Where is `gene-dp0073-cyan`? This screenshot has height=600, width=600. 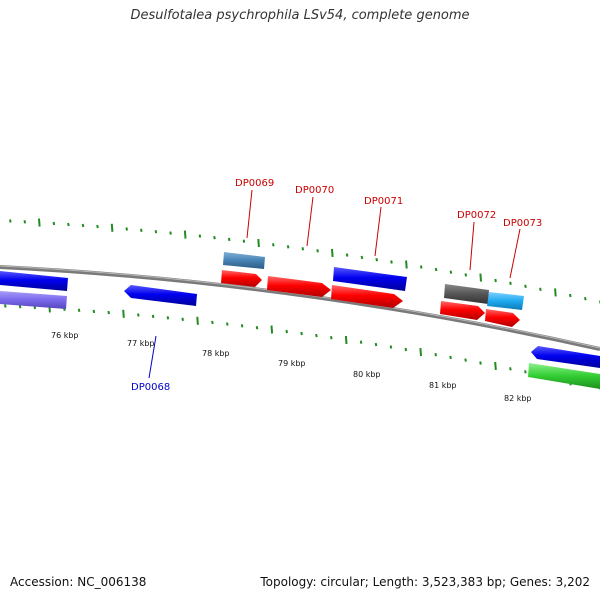 gene-dp0073-cyan is located at coordinates (505, 301).